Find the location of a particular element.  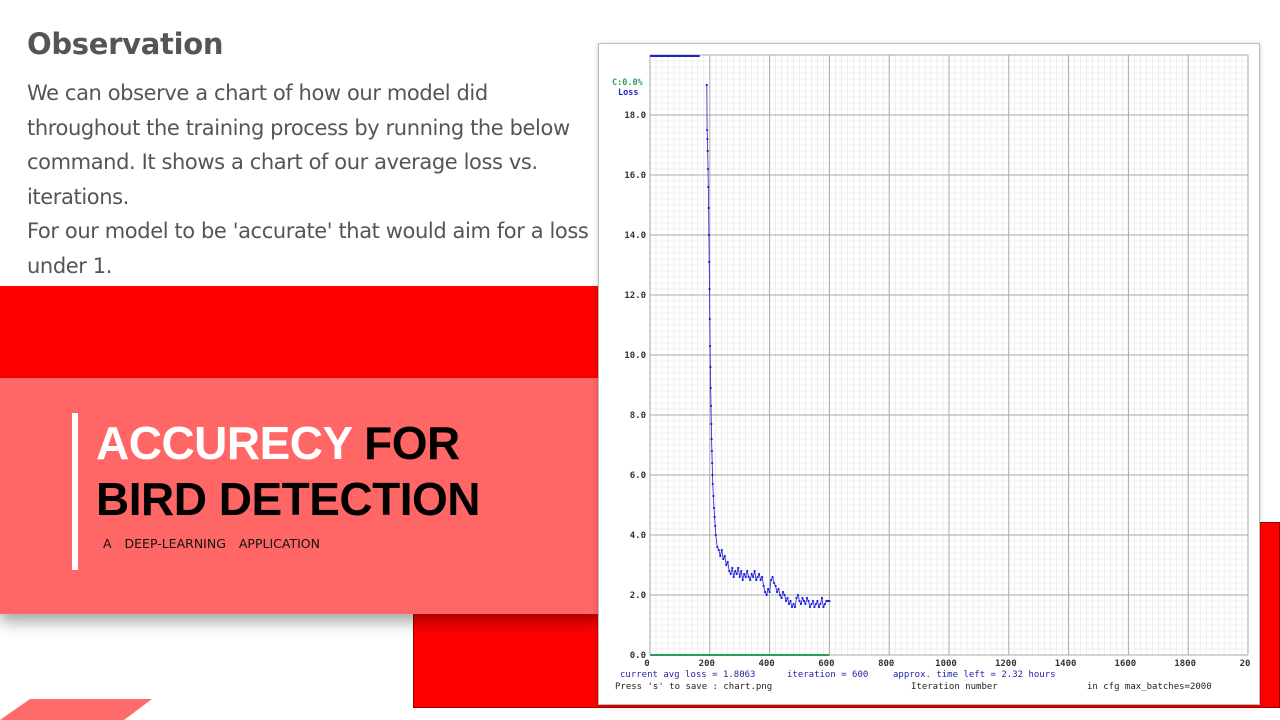

y-tick-label: 10.0 is located at coordinates (635, 356).